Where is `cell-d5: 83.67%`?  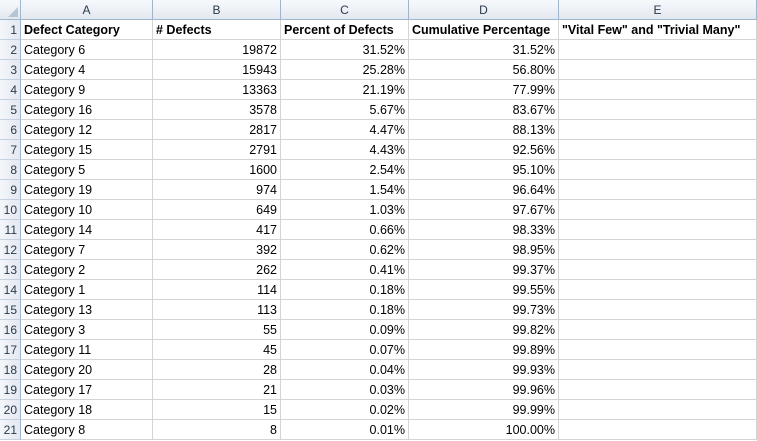 cell-d5: 83.67% is located at coordinates (484, 110).